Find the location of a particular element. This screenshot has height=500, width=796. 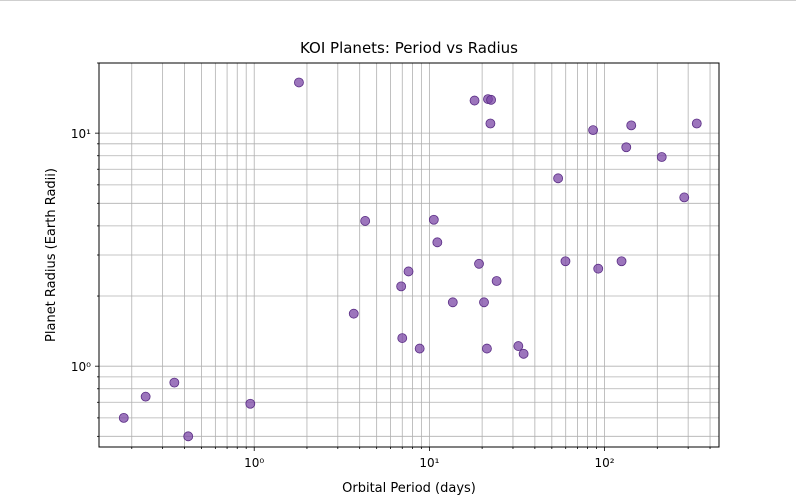

chart-title: KOI Planets: Period vs Radius is located at coordinates (409, 48).